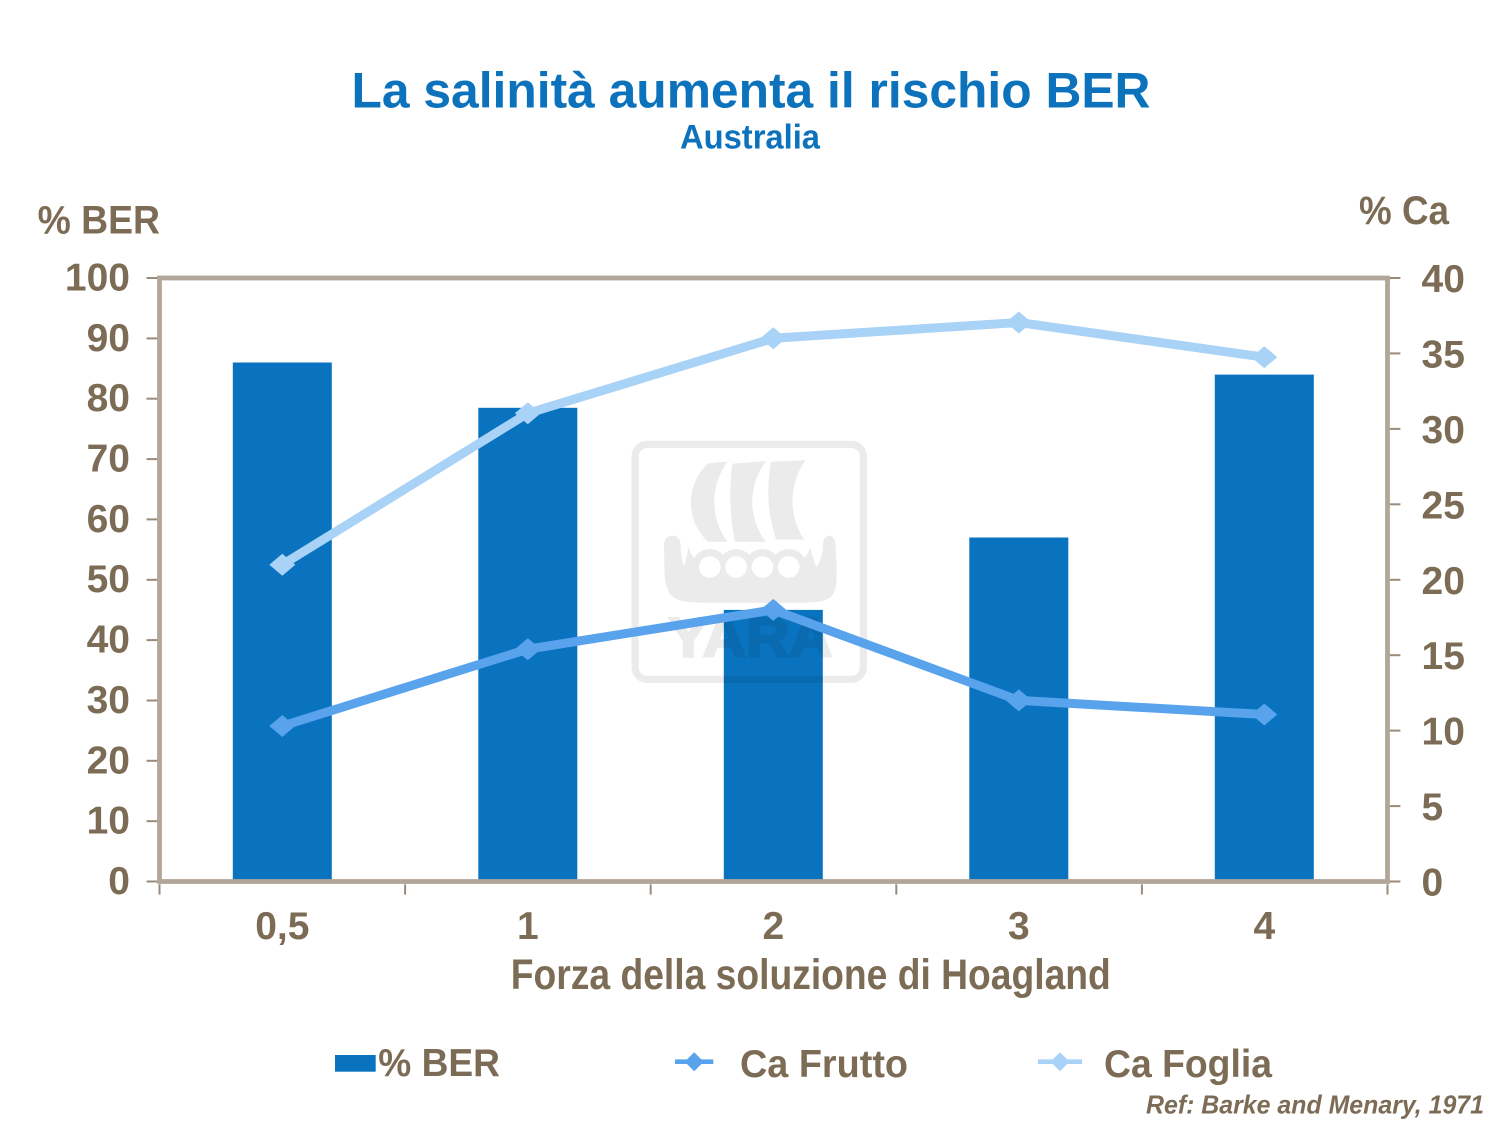 The image size is (1500, 1126). What do you see at coordinates (1443, 354) in the screenshot?
I see `svg-text: 35` at bounding box center [1443, 354].